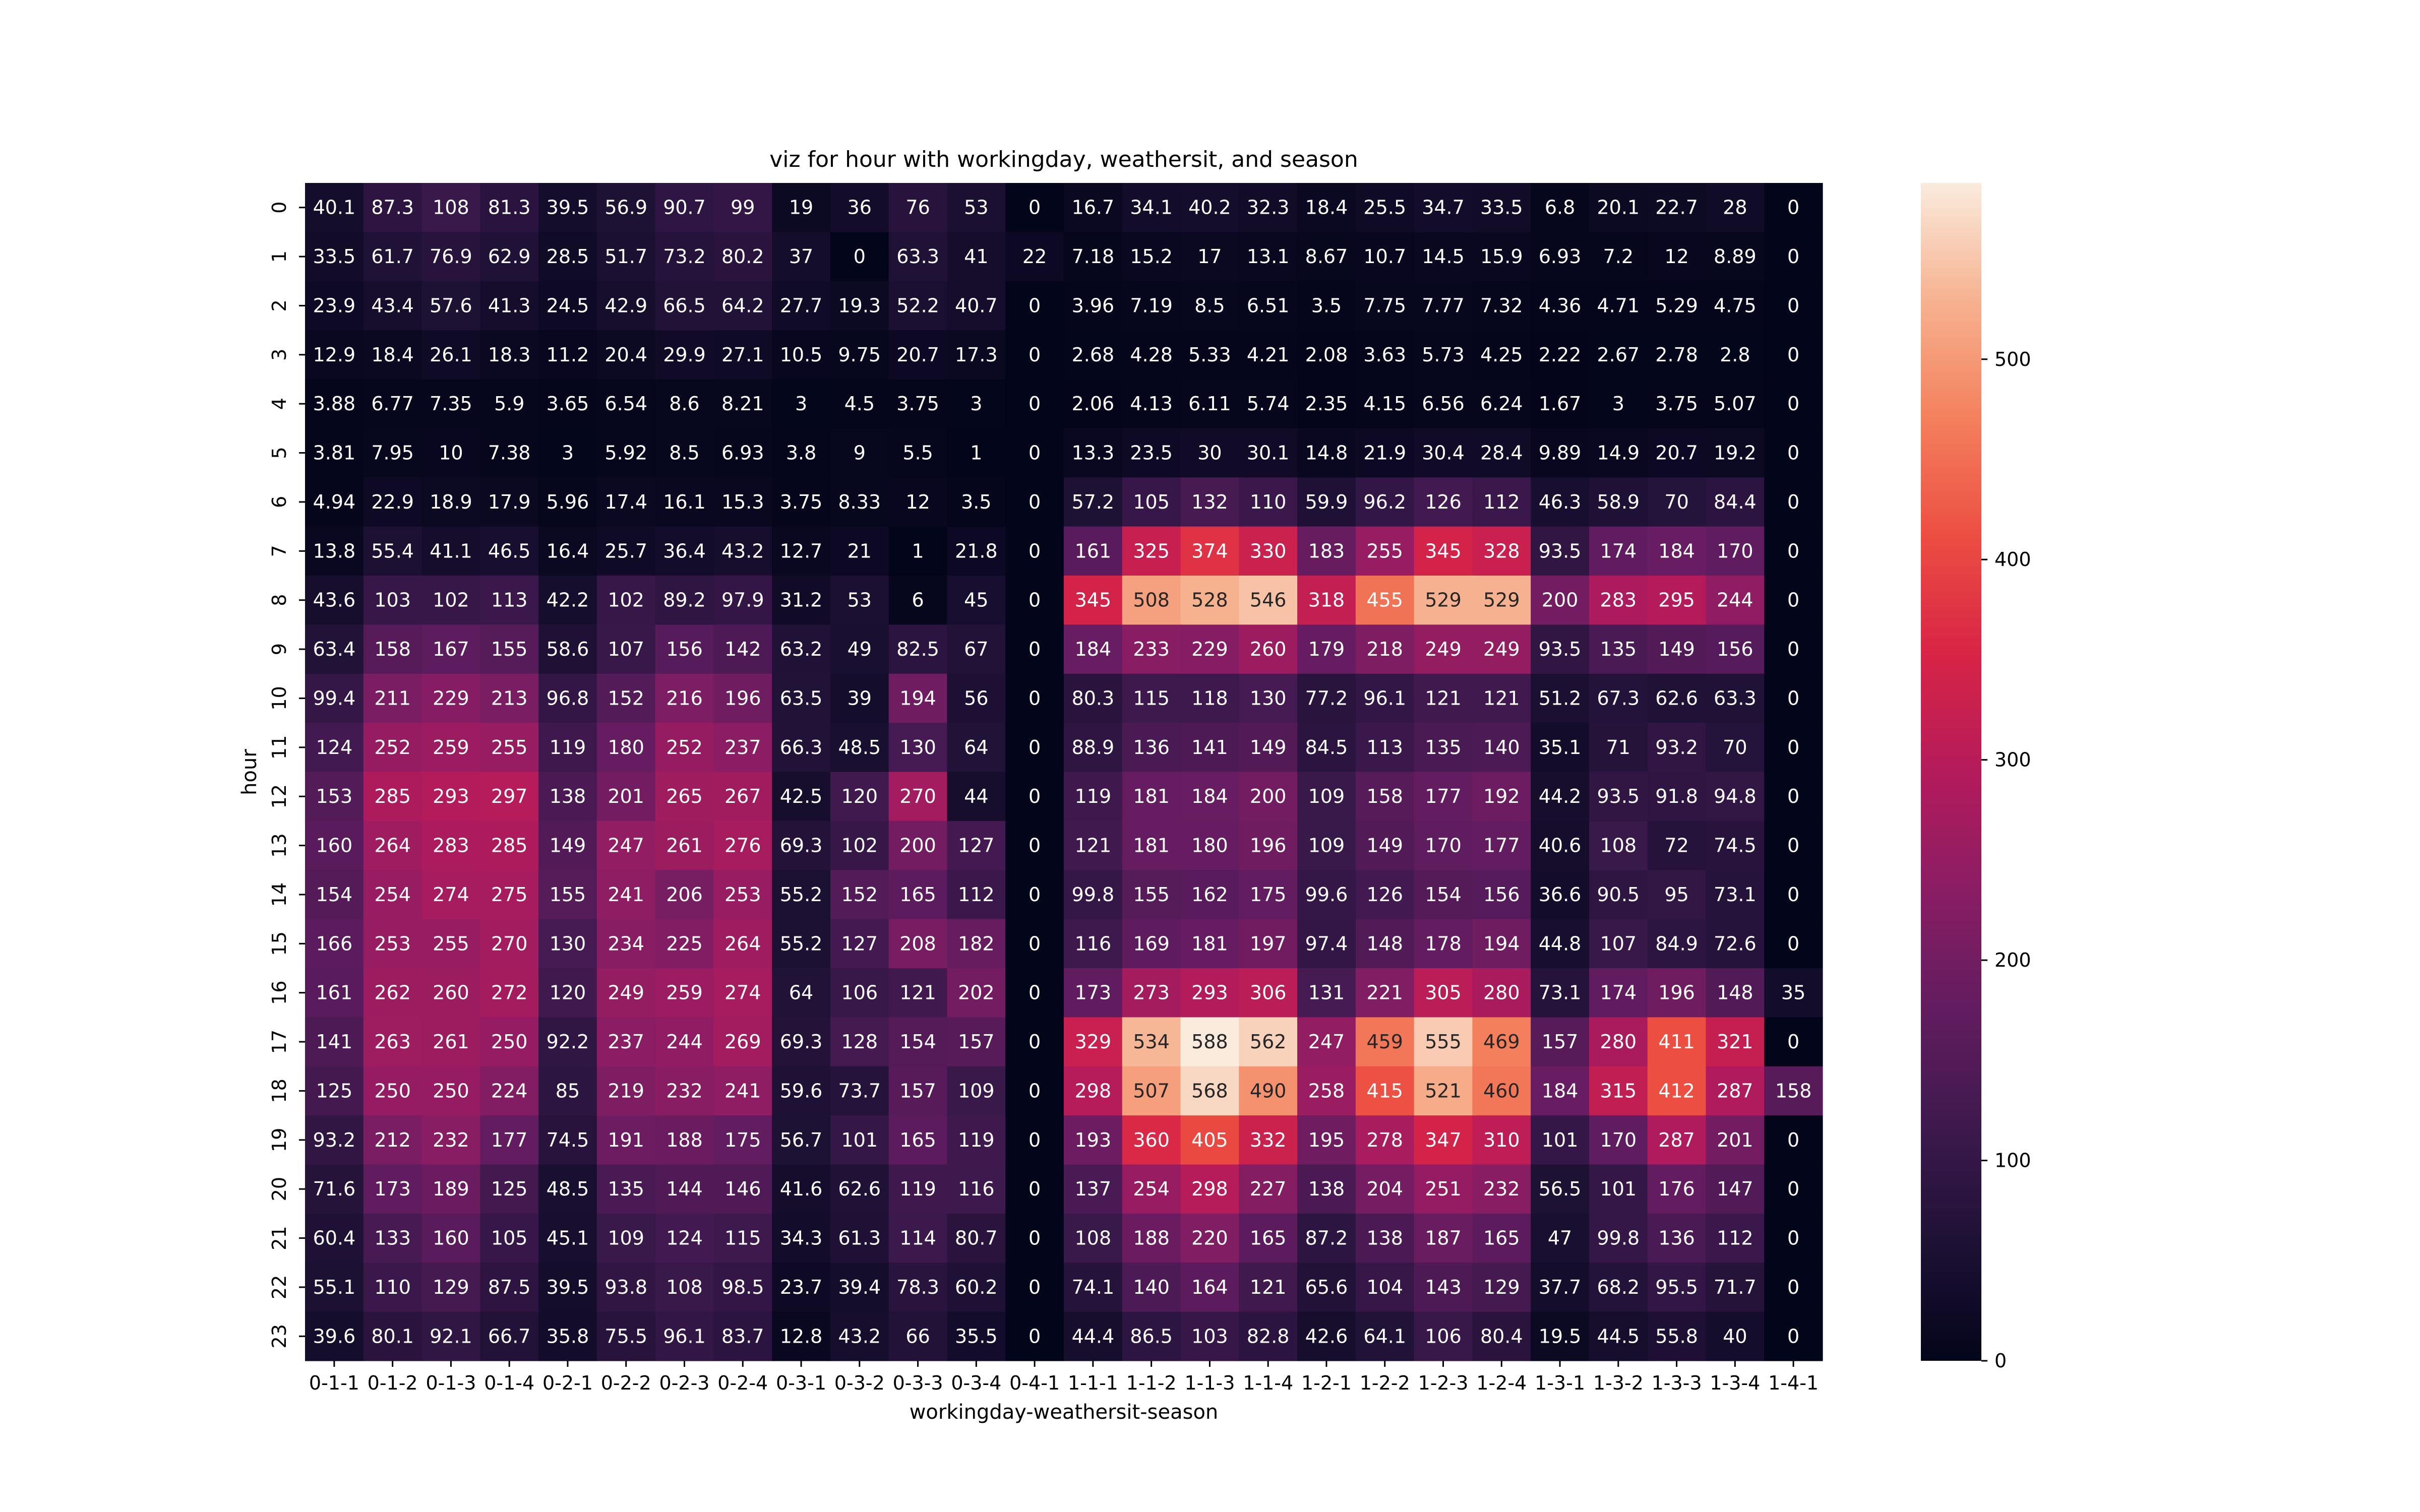  Describe the element at coordinates (917, 502) in the screenshot. I see `cell-value-label: 12` at that location.